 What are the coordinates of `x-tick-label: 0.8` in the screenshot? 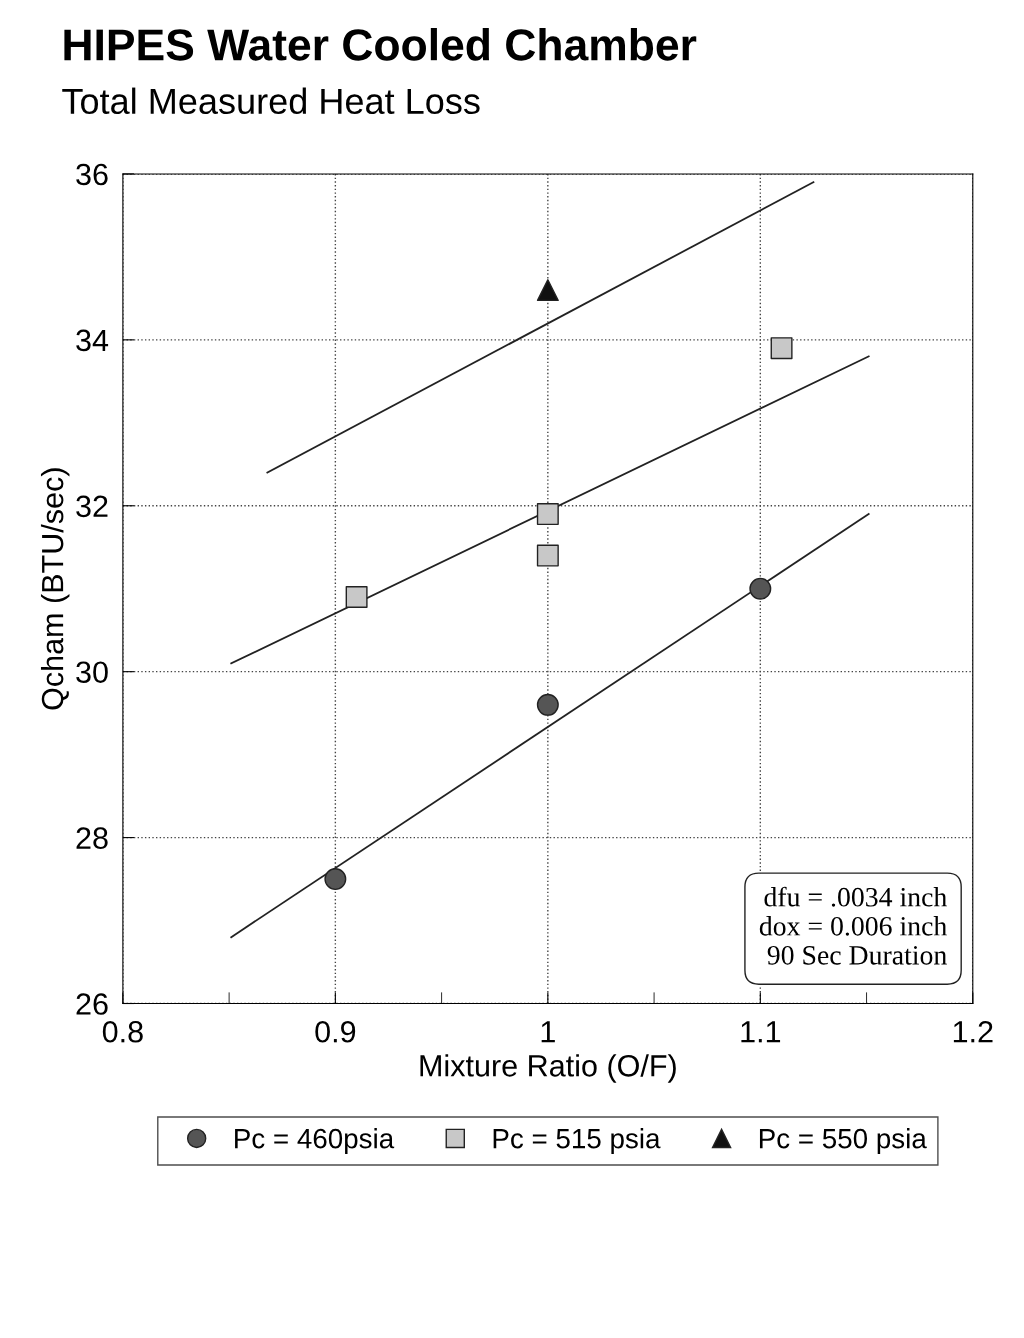 It's located at (122, 1031).